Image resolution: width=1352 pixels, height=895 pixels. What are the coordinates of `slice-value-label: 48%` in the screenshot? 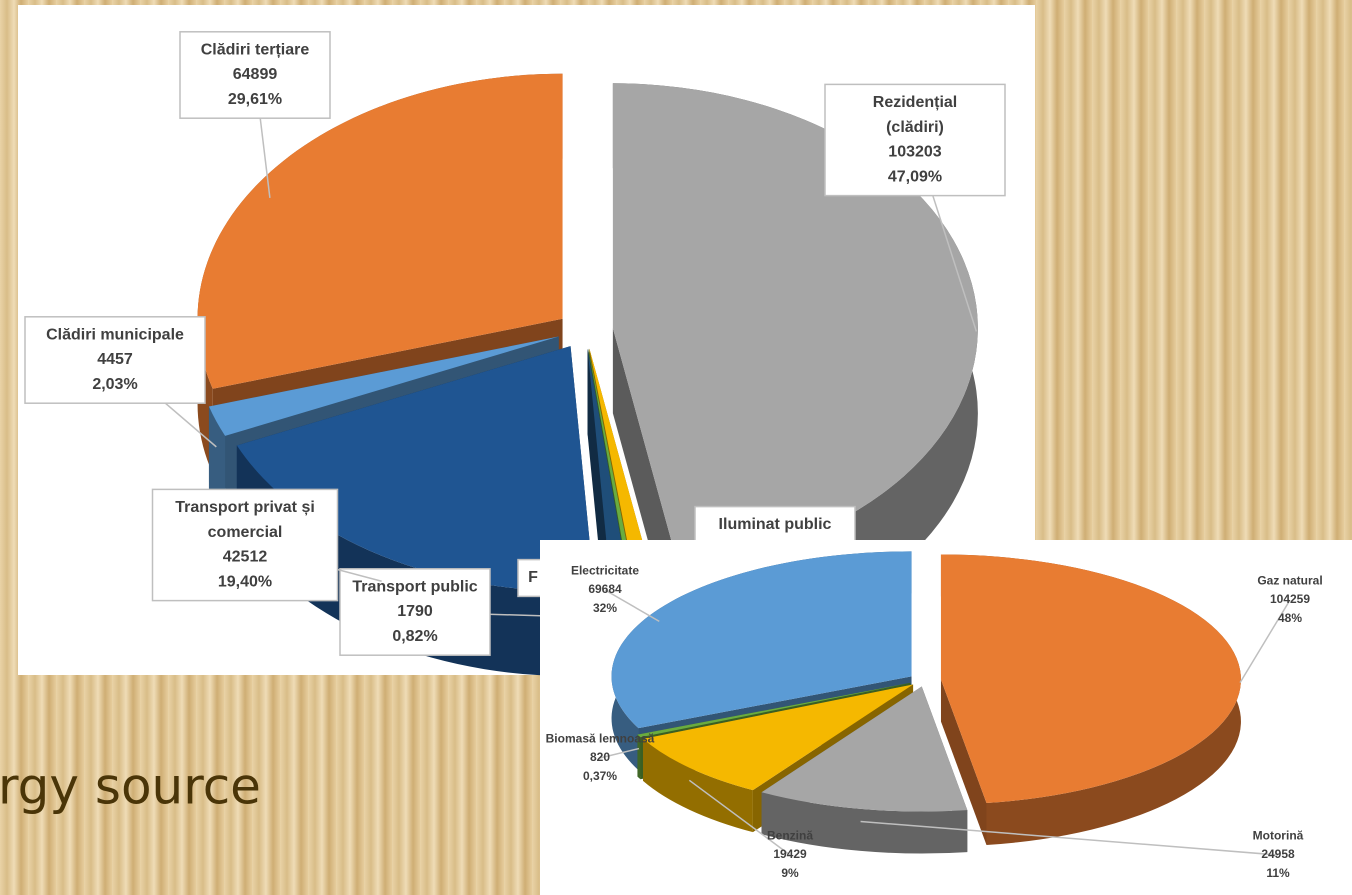 It's located at (1290, 618).